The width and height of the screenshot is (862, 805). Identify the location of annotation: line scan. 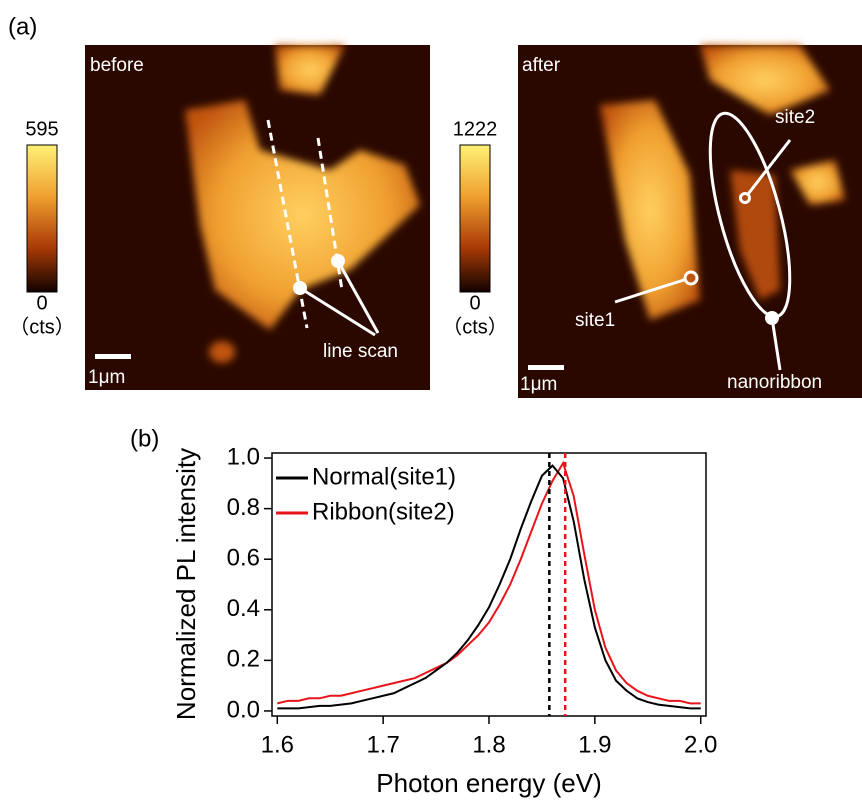
(360, 351).